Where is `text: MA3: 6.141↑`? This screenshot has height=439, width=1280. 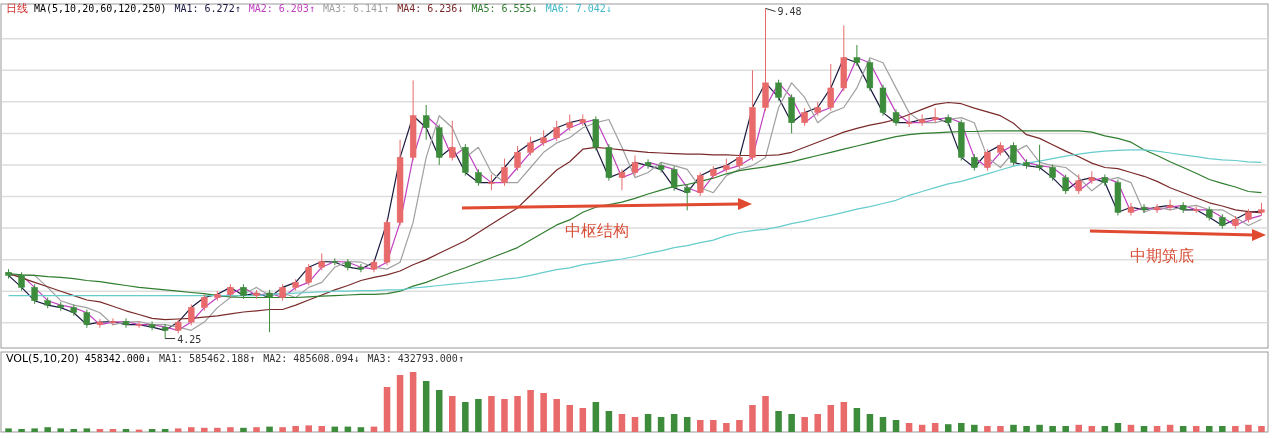 text: MA3: 6.141↑ is located at coordinates (356, 8).